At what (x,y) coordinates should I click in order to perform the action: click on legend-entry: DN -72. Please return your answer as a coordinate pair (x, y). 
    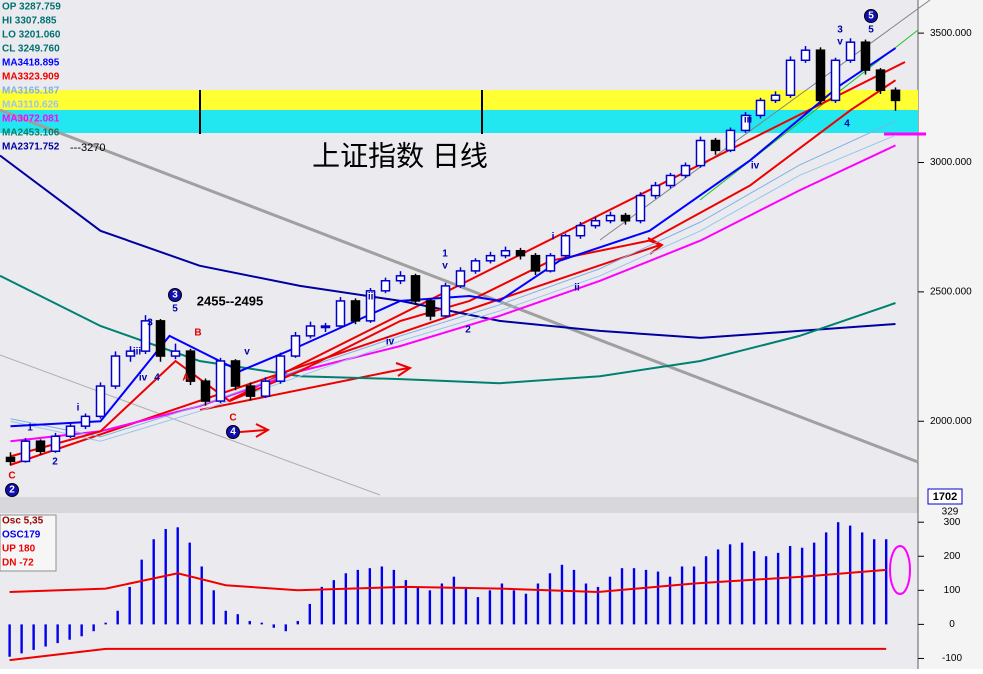
    Looking at the image, I should click on (18, 563).